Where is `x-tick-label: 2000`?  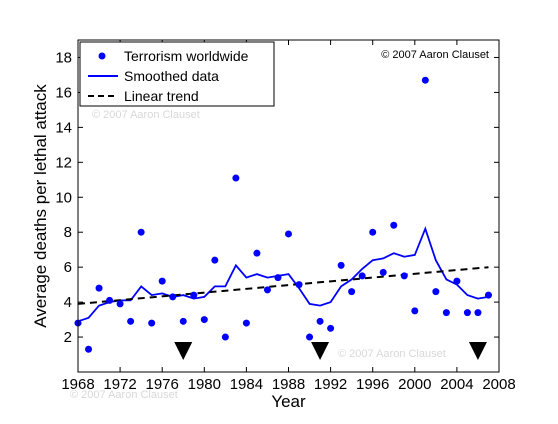
x-tick-label: 2000 is located at coordinates (414, 384).